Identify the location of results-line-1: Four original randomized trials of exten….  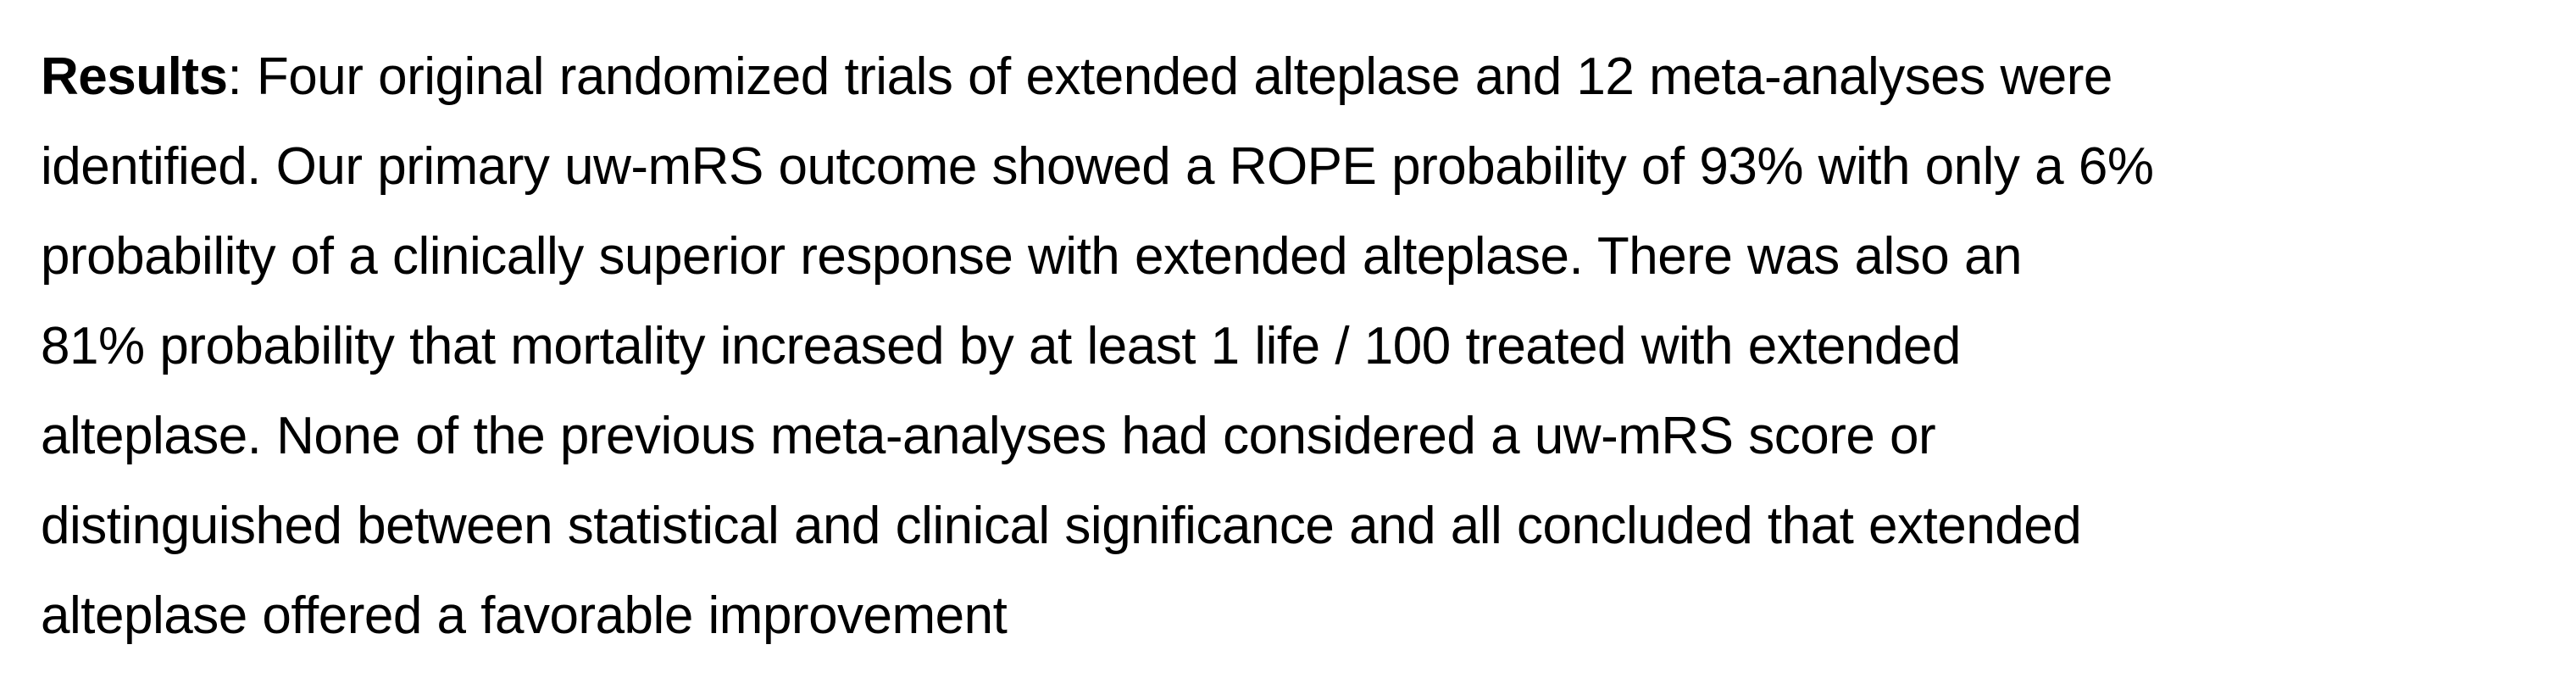
(1177, 76).